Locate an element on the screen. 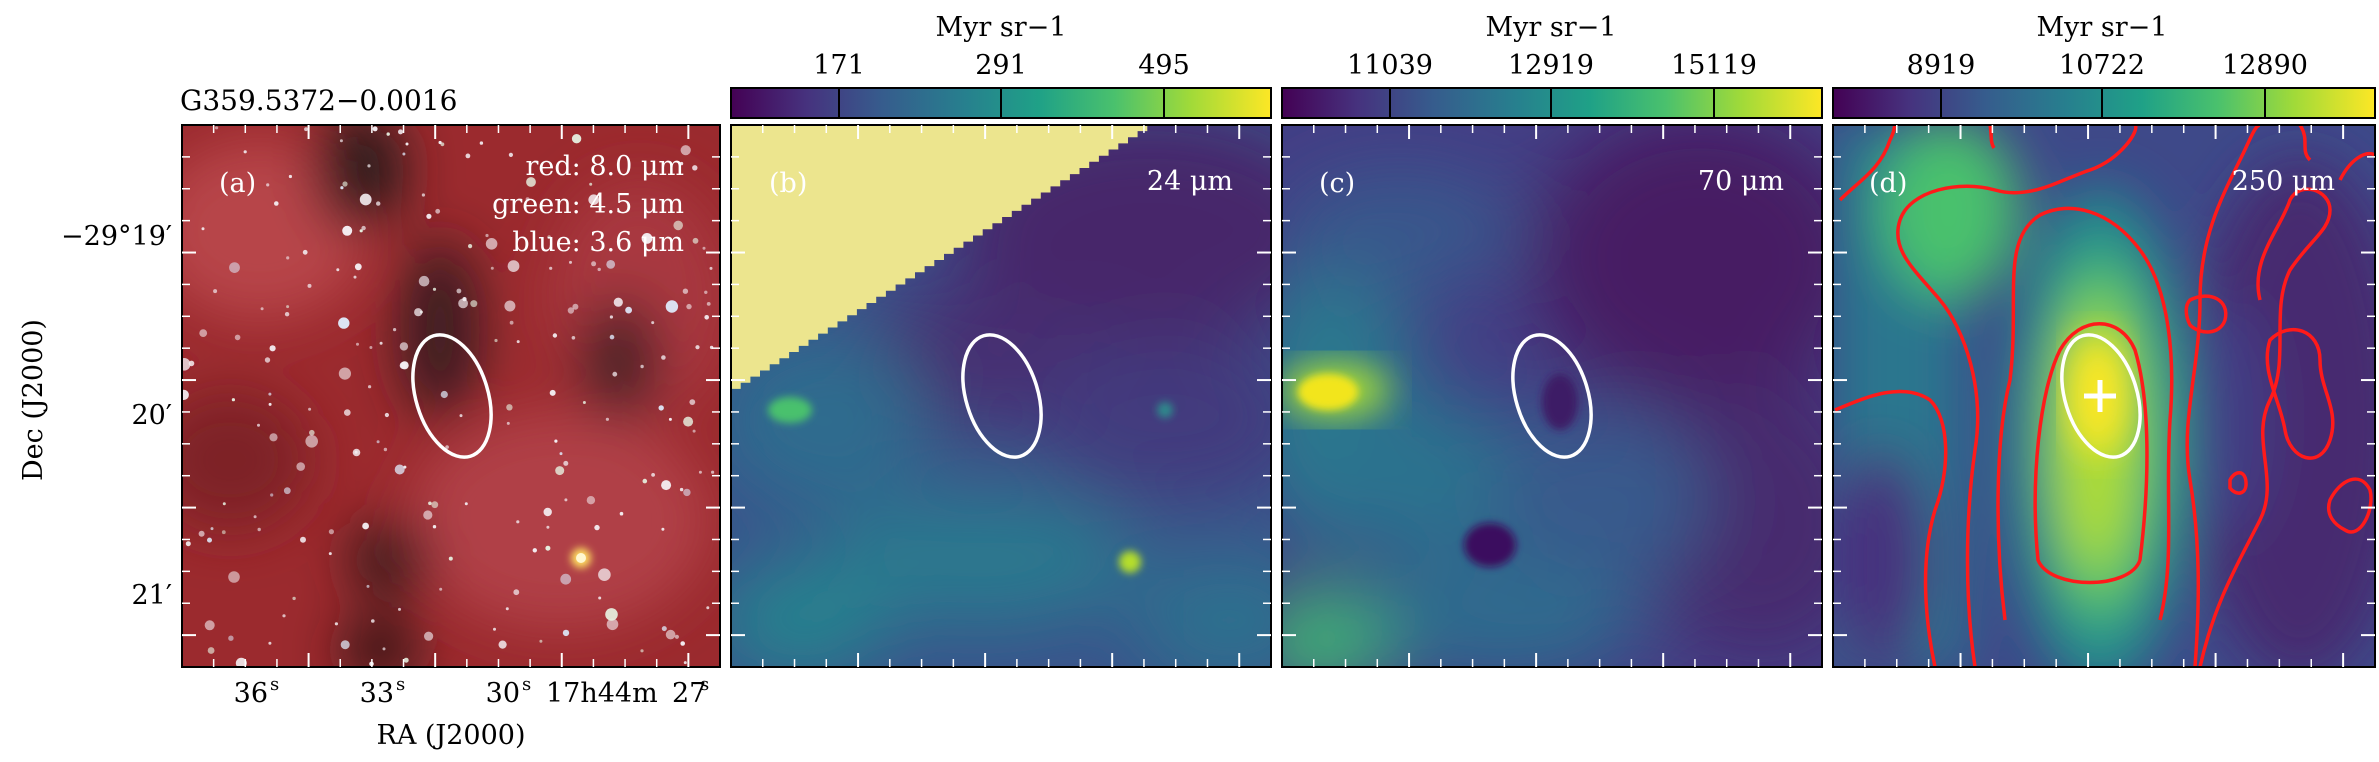 The width and height of the screenshot is (2379, 762). colorbar-d: 8919 10722 12890 Myr sr−1 is located at coordinates (2104, 65).